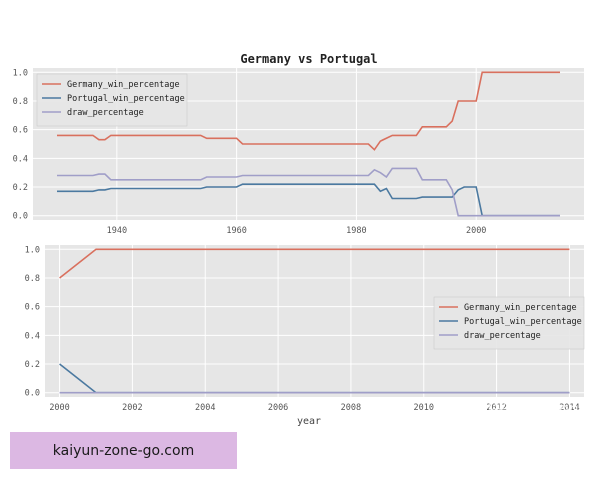  What do you see at coordinates (132, 408) in the screenshot?
I see `x-tick-label: 2002` at bounding box center [132, 408].